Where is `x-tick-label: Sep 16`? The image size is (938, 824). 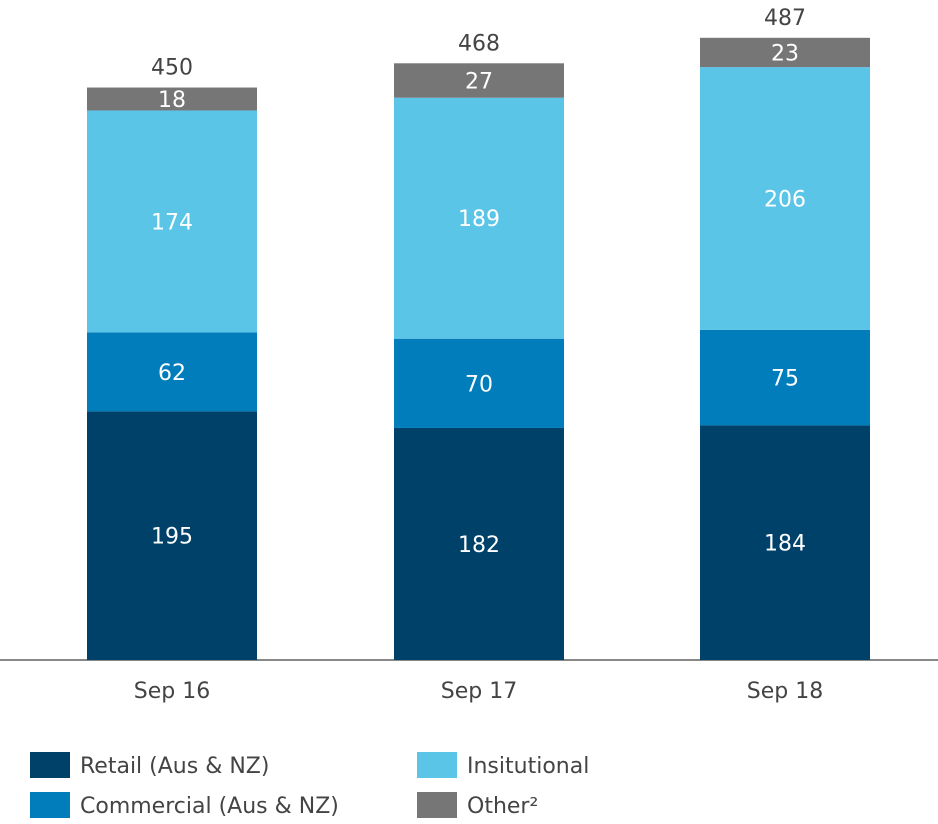
x-tick-label: Sep 16 is located at coordinates (172, 691).